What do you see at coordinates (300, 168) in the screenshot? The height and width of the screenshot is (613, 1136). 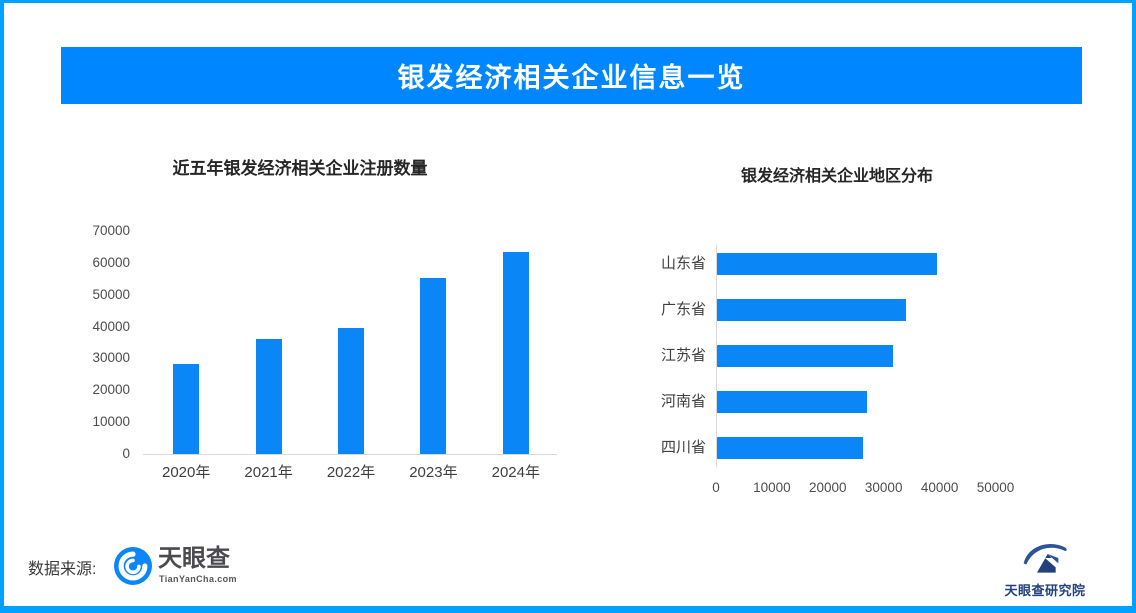 I see `left-chart-title: 近五年银发经济相关企业注册数量` at bounding box center [300, 168].